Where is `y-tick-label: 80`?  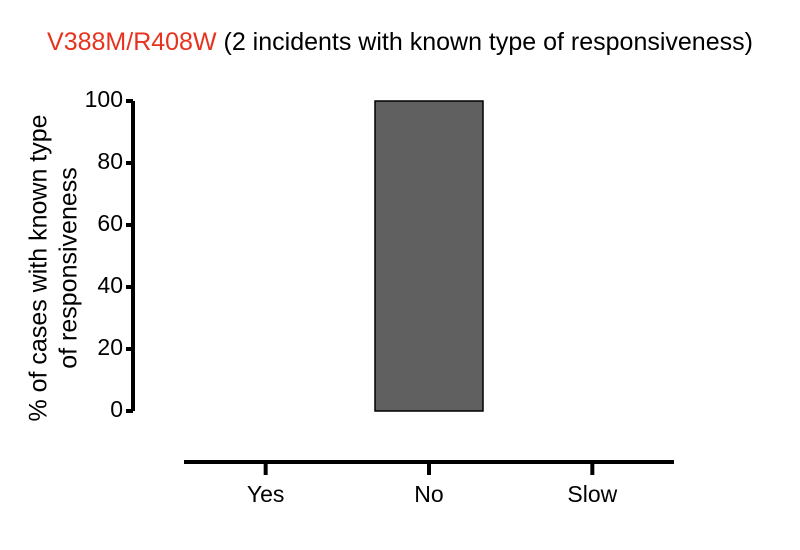 y-tick-label: 80 is located at coordinates (110, 161).